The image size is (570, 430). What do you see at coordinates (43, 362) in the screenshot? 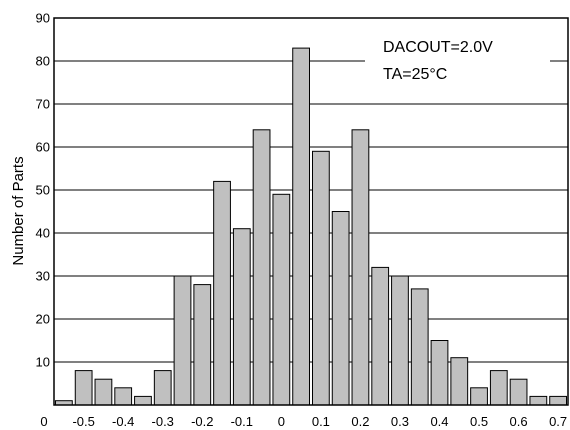
I see `y-tick-label: 10` at bounding box center [43, 362].